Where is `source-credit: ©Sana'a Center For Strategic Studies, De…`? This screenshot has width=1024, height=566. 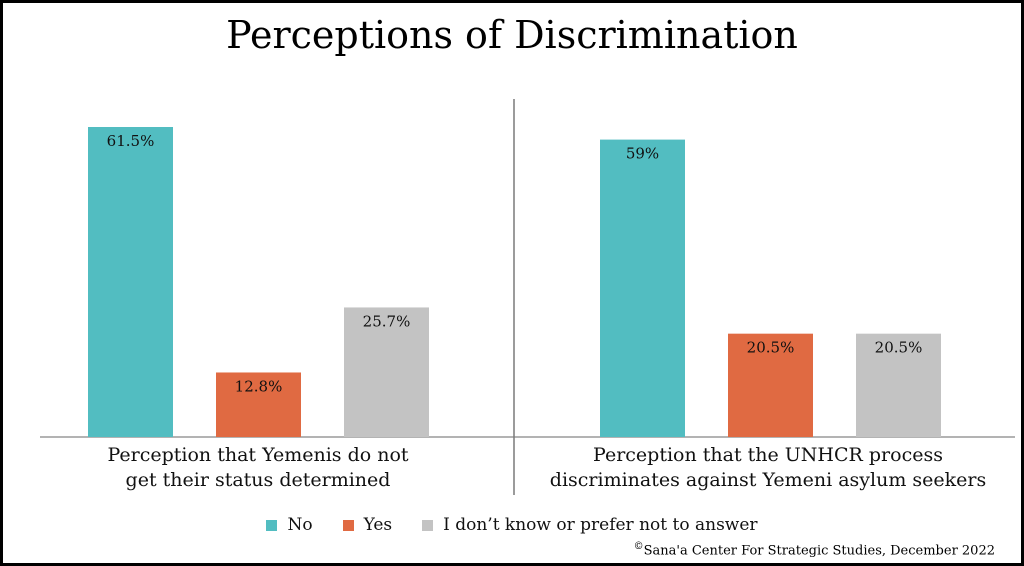
source-credit: ©Sana'a Center For Strategic Studies, De… is located at coordinates (814, 549).